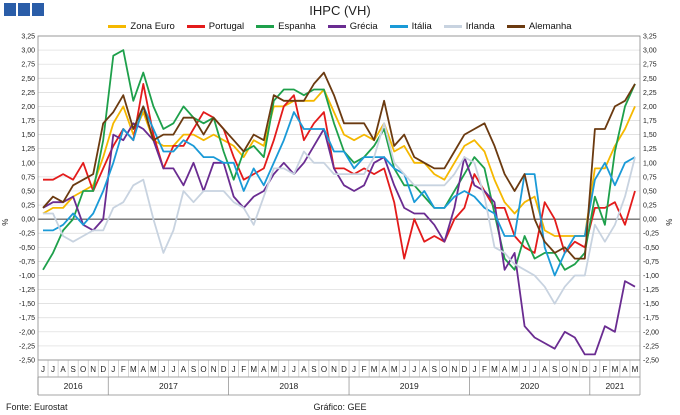 The height and width of the screenshot is (415, 680). Describe the element at coordinates (650, 65) in the screenshot. I see `y-tick-label-right: 2,75` at that location.